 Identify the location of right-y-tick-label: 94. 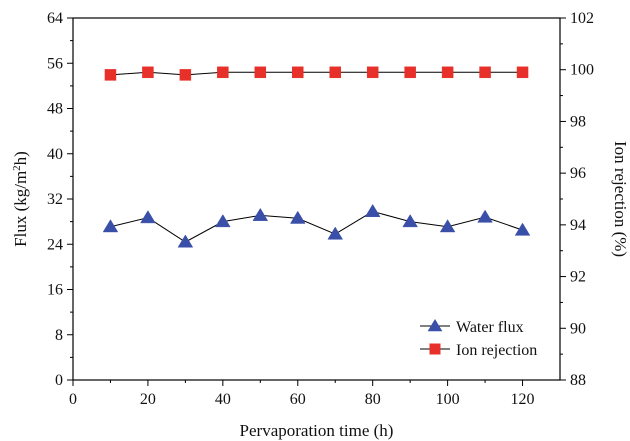
(578, 225).